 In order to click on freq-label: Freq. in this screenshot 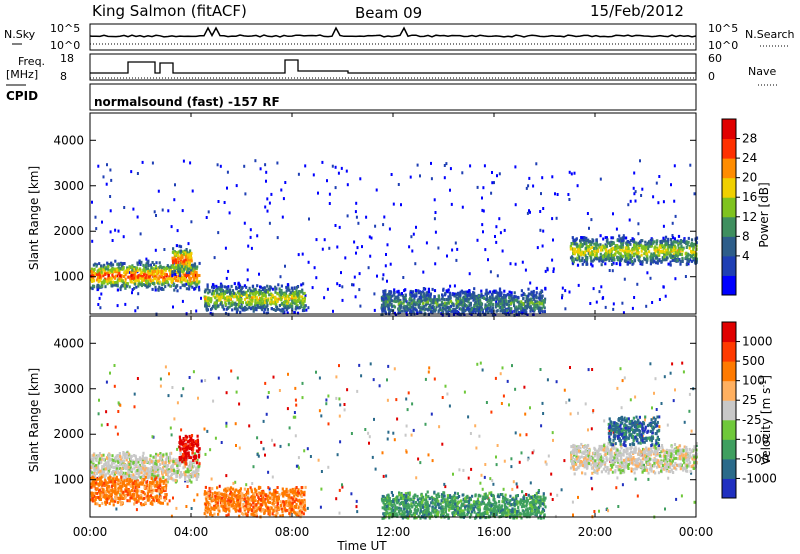, I will do `click(31, 61)`.